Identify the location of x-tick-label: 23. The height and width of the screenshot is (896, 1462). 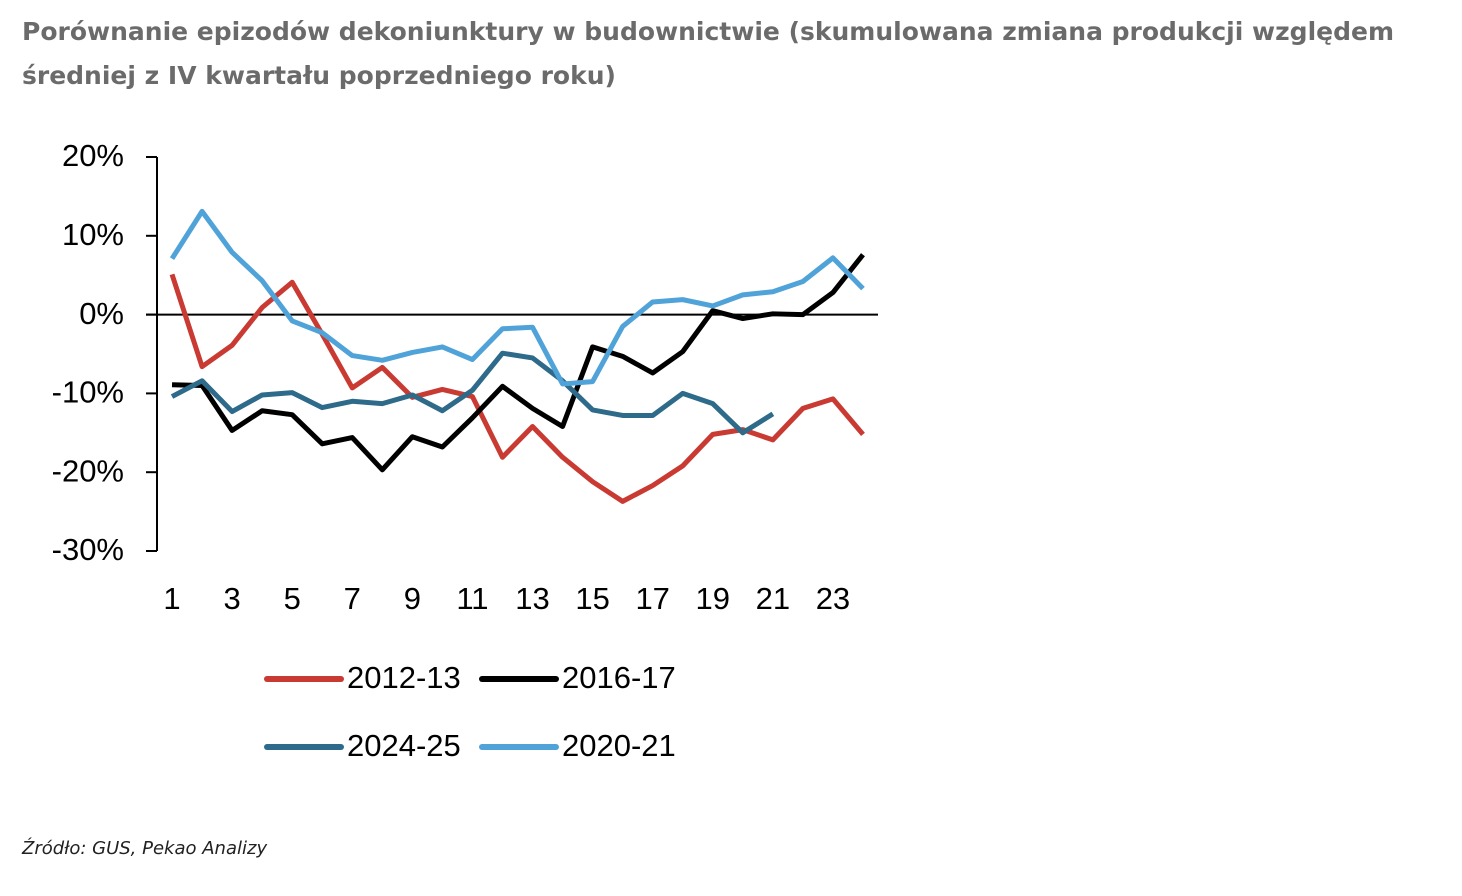
(833, 598).